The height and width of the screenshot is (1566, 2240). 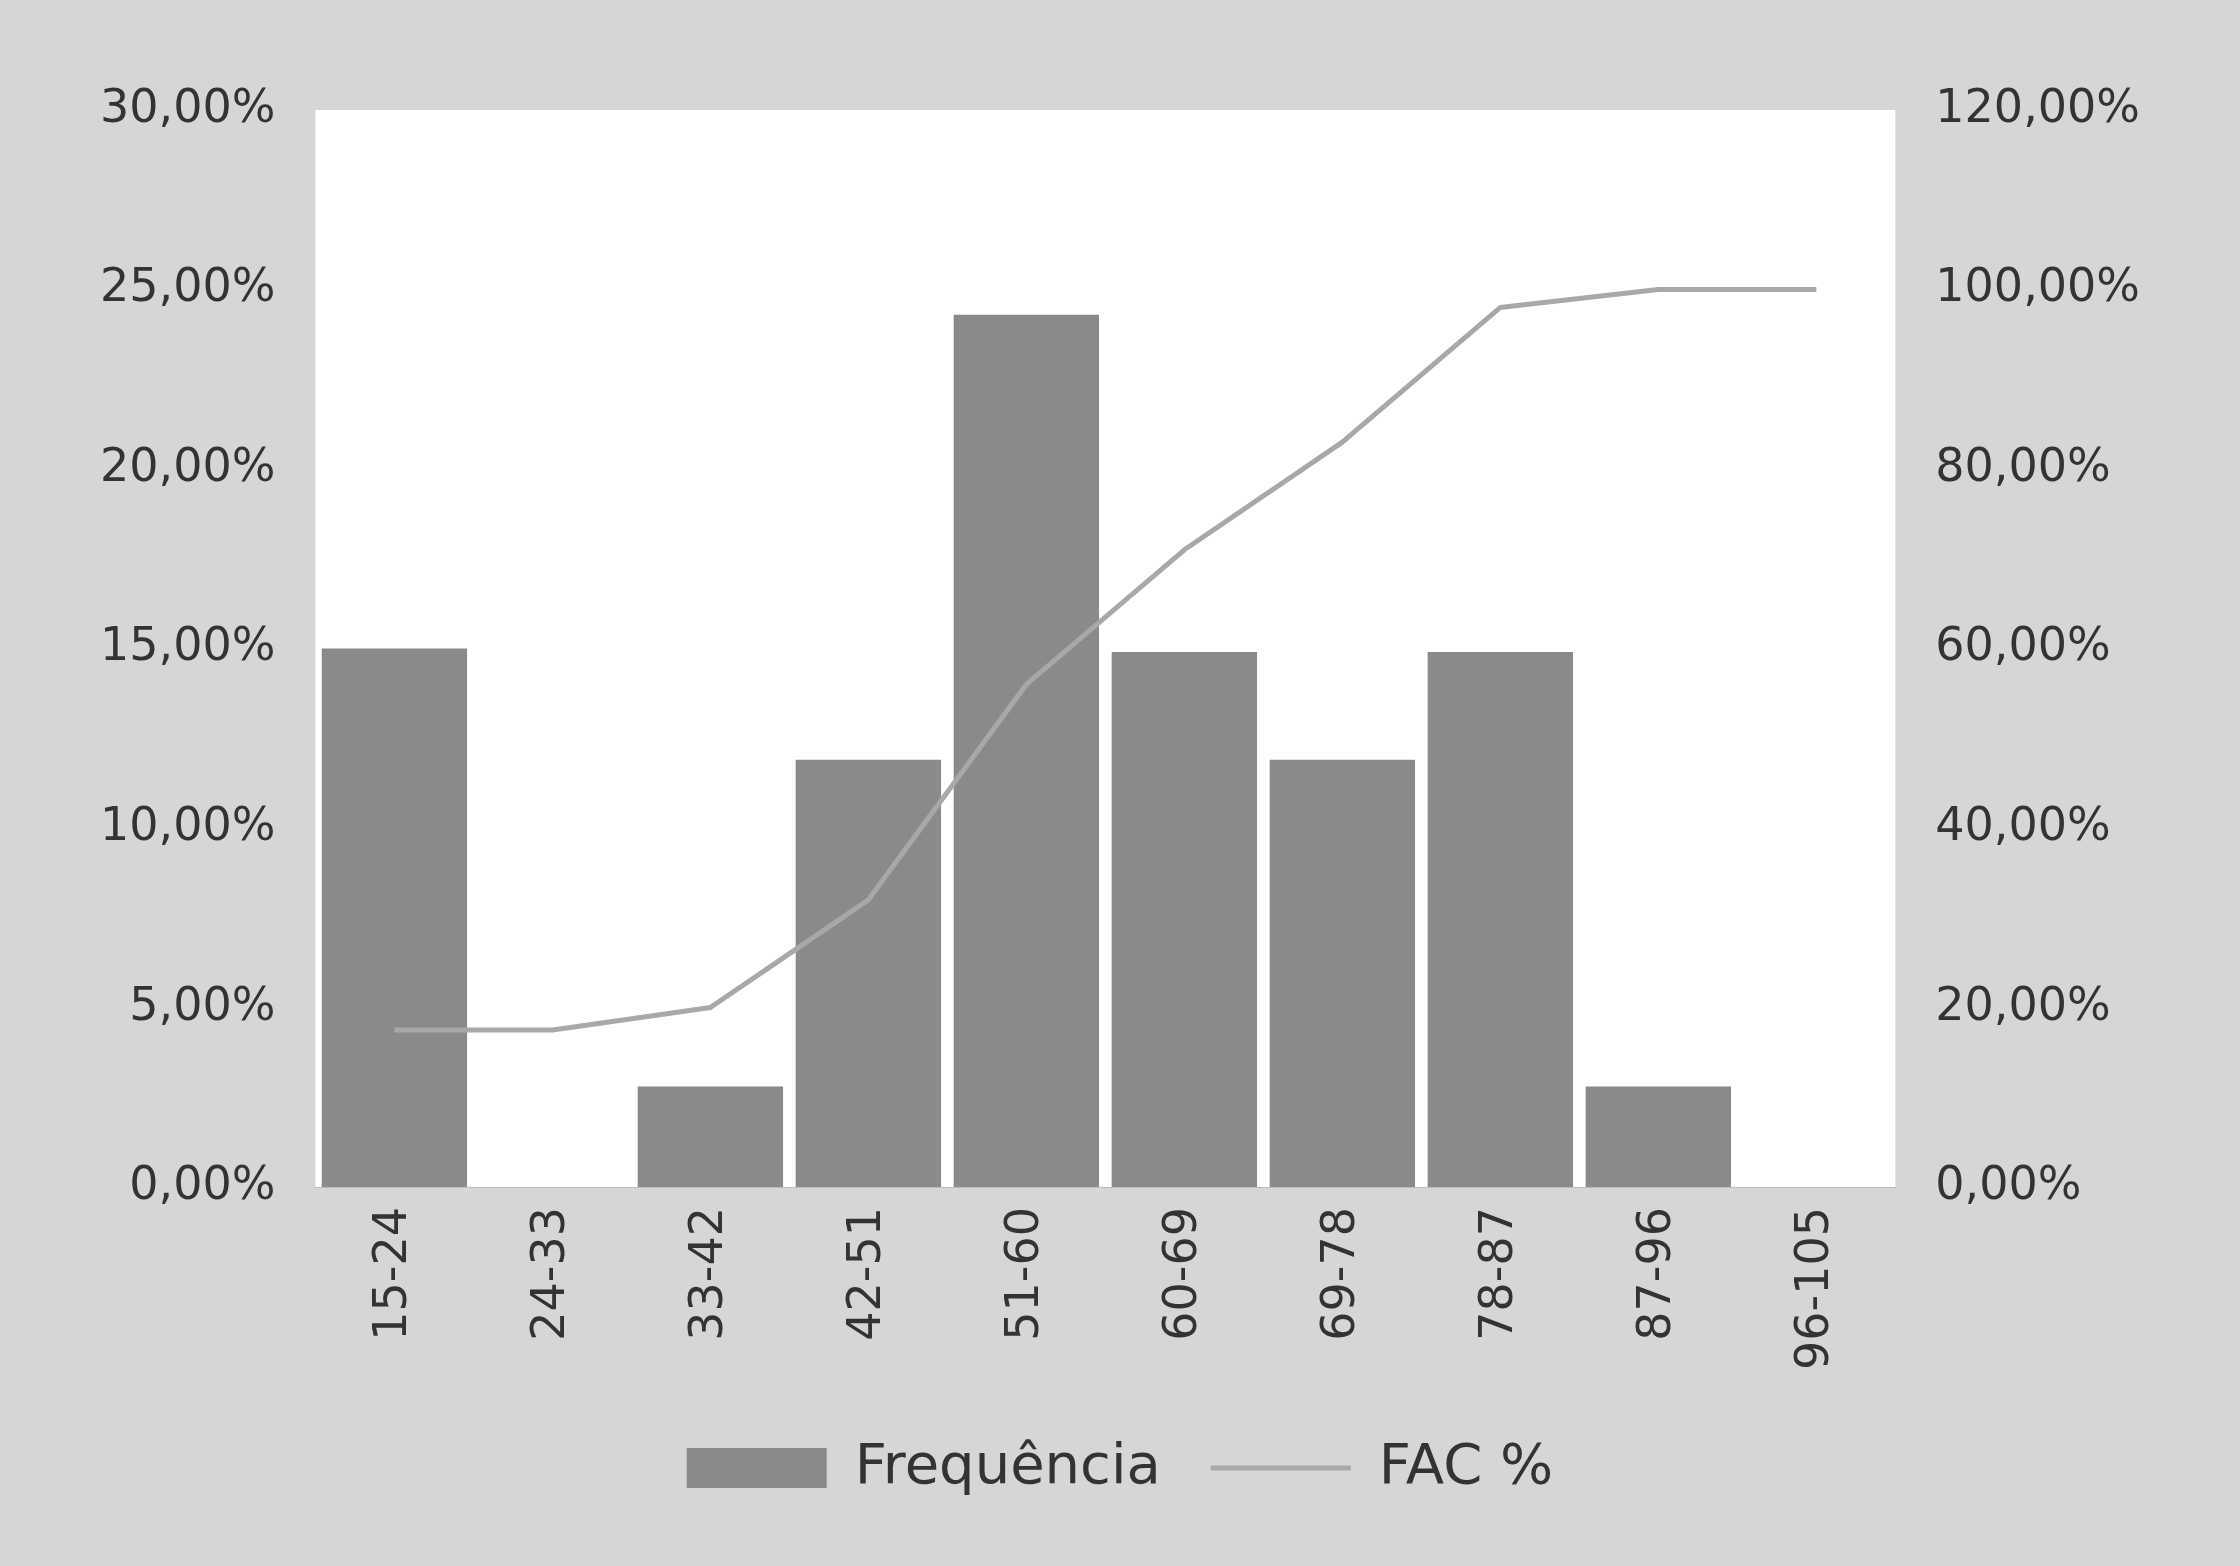 I want to click on x-tick-label: 60-69, so click(x=1180, y=1274).